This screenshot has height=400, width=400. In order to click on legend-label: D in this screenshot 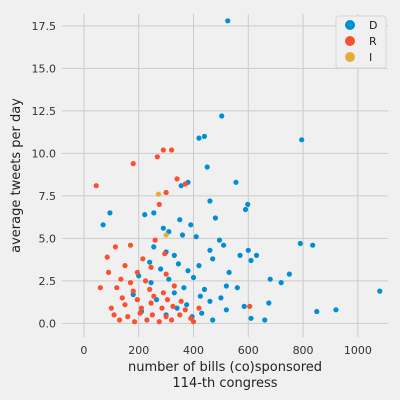, I will do `click(373, 25)`.